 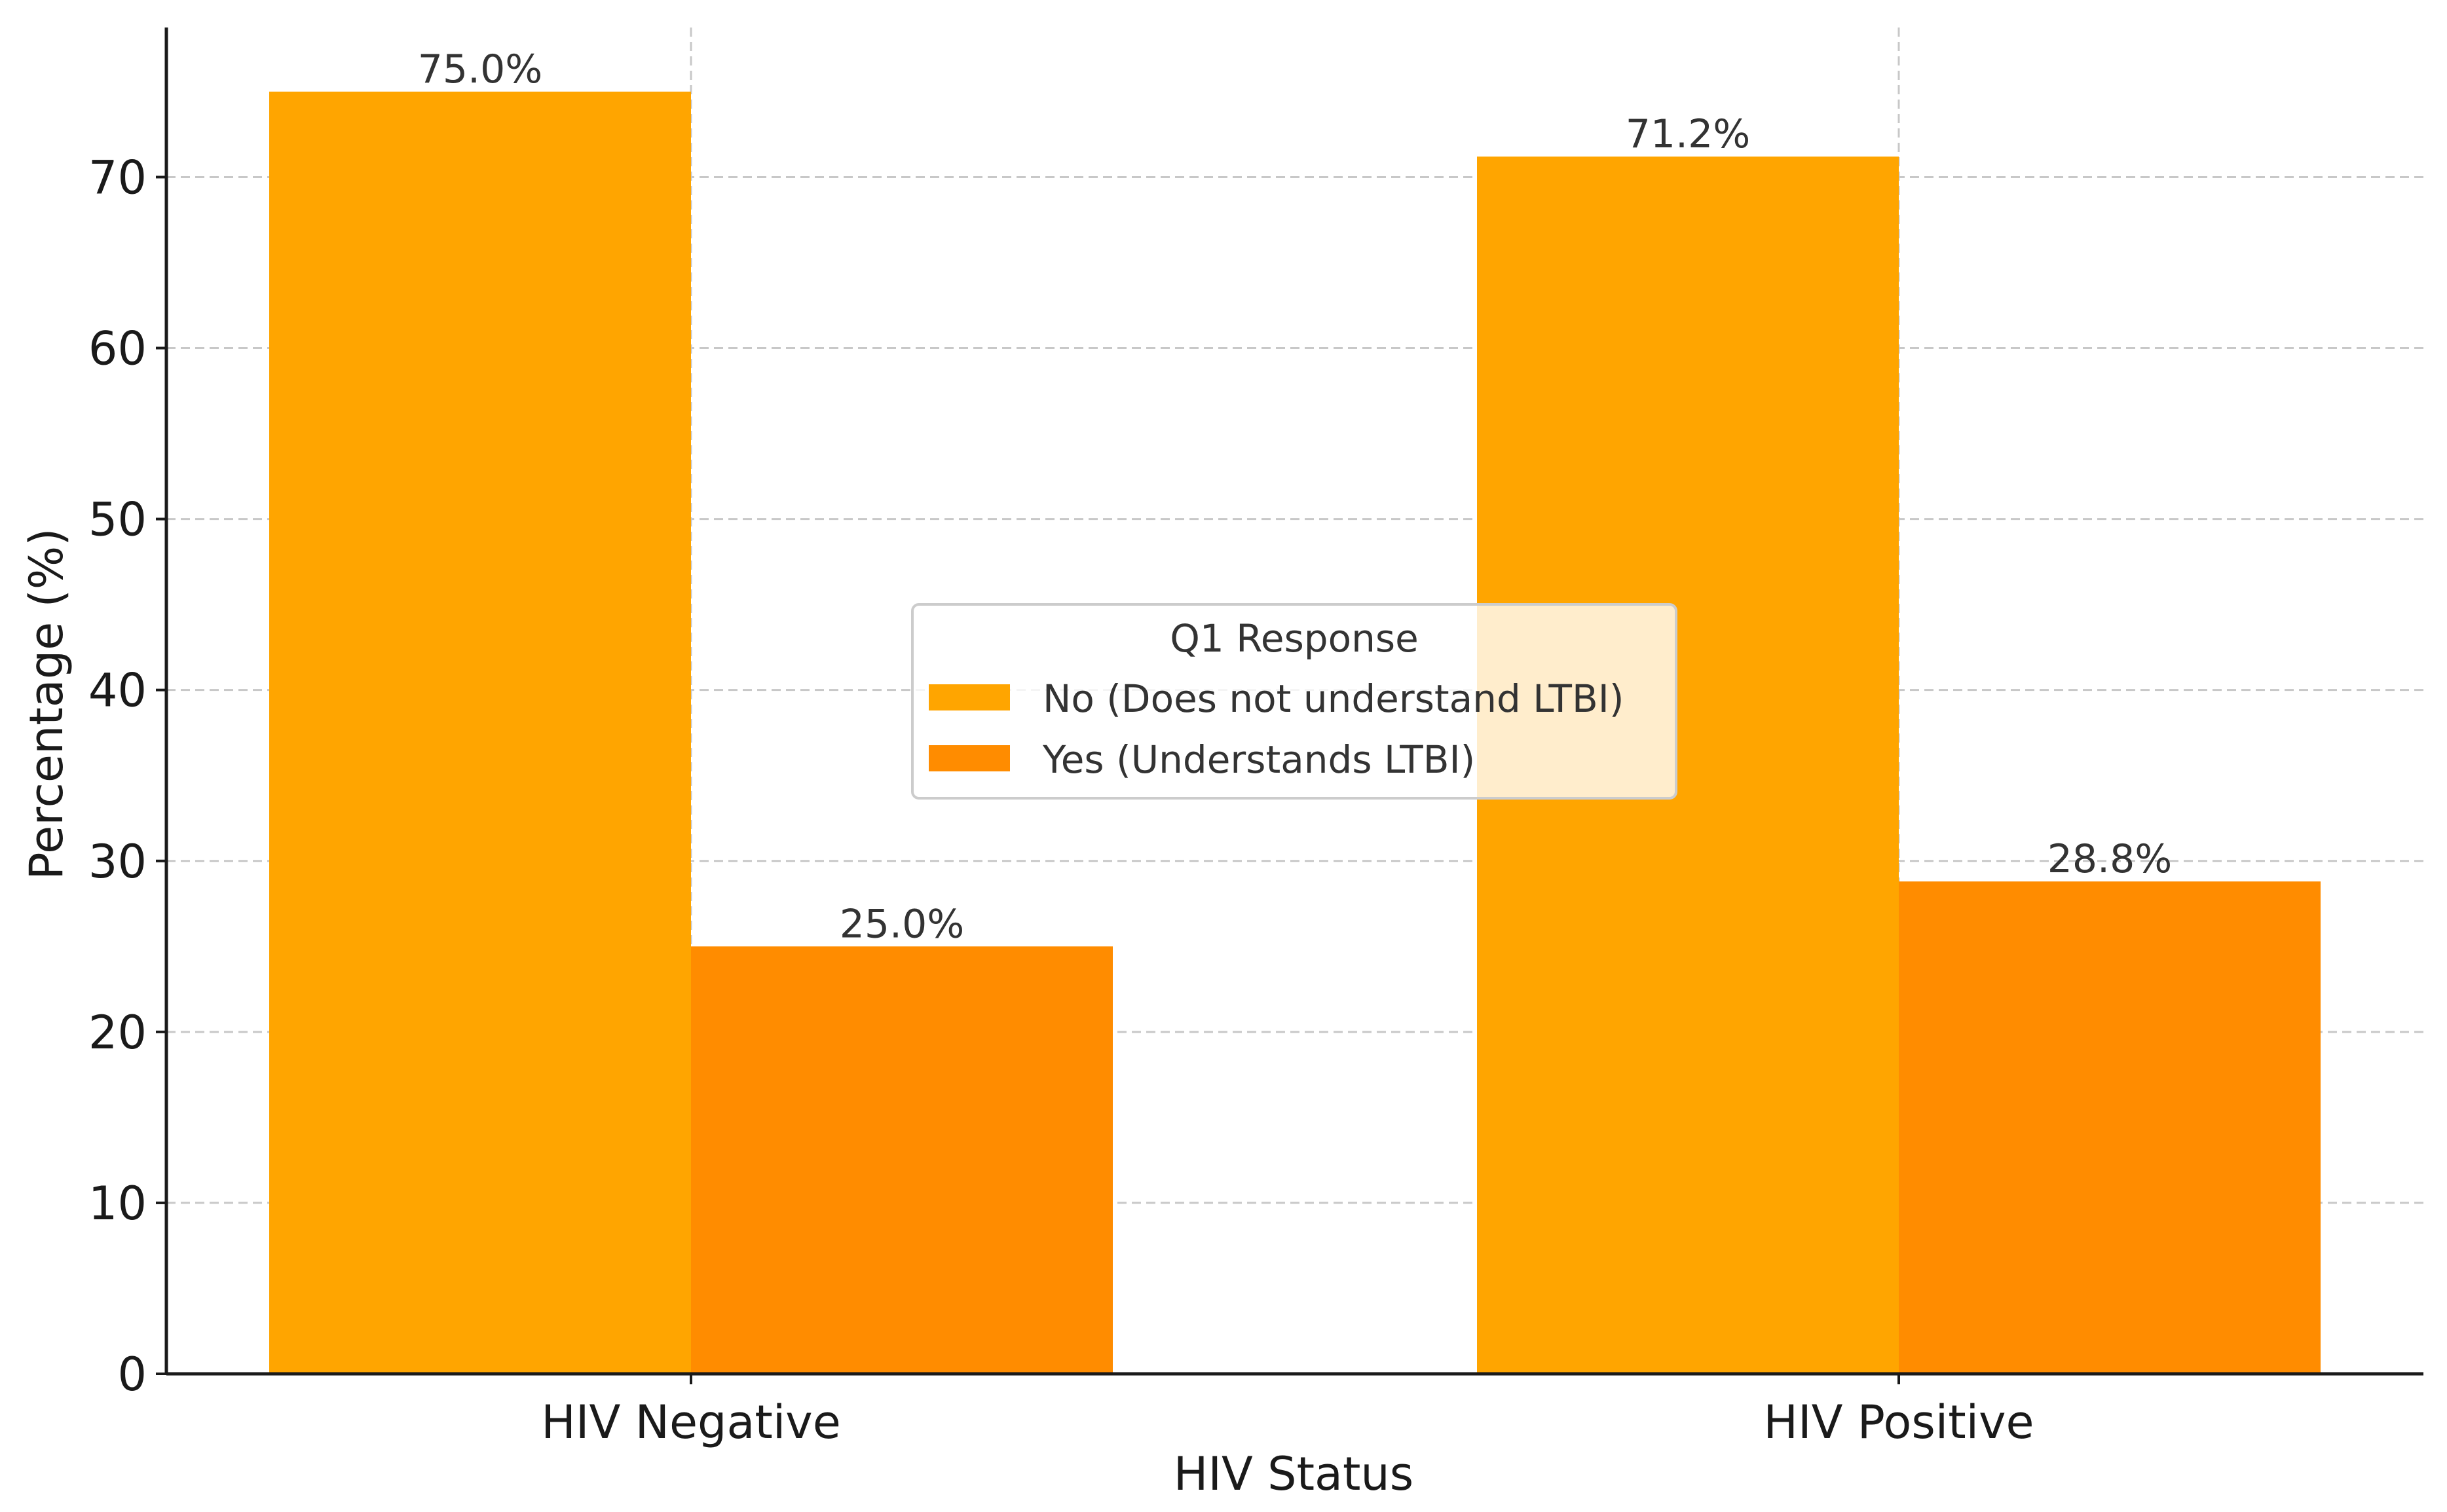 I want to click on x-tick-label: HIV Positive, so click(x=1898, y=1422).